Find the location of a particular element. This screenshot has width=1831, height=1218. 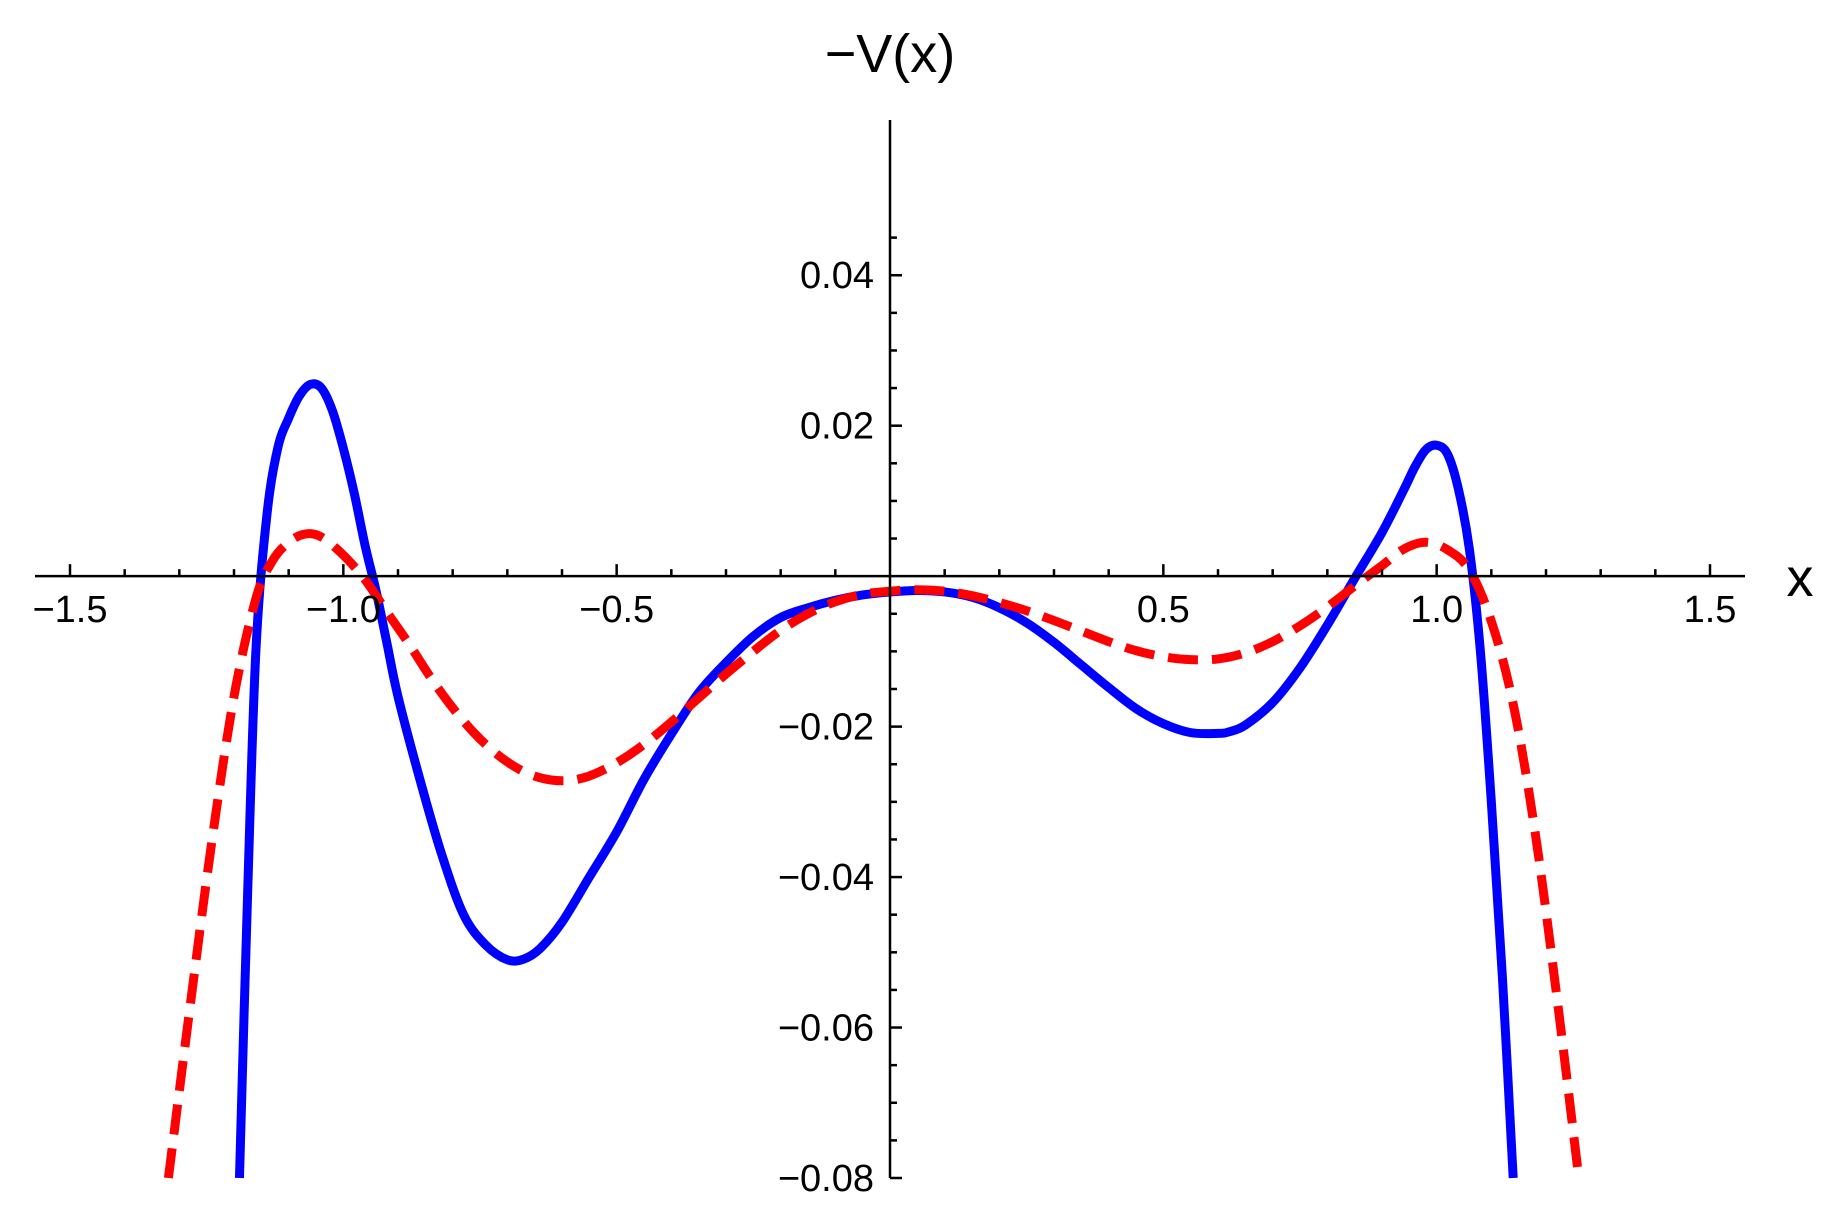

x-tick-label: 1.5 is located at coordinates (1710, 610).